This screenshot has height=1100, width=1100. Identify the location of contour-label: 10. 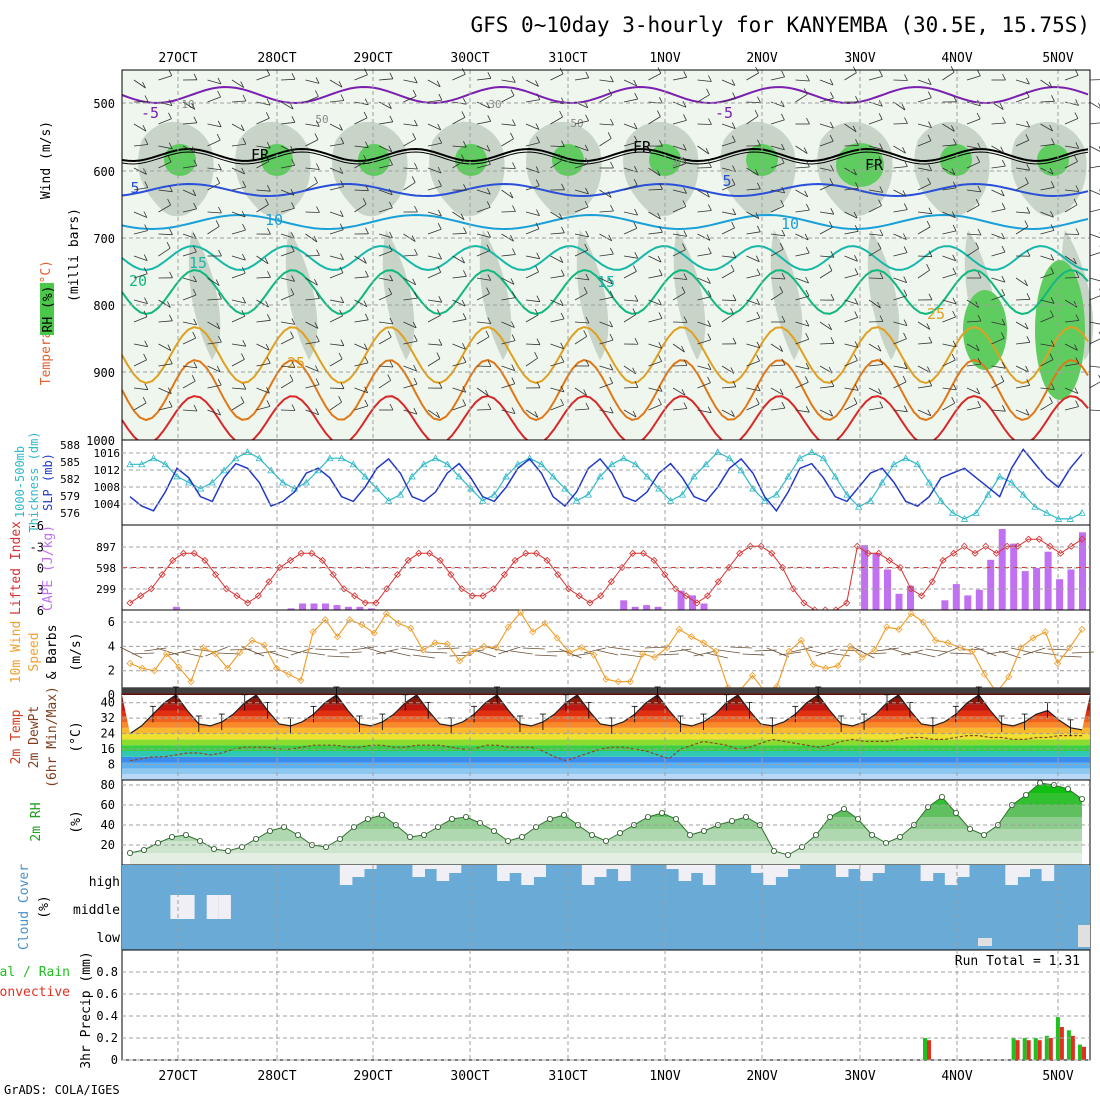
(274, 220).